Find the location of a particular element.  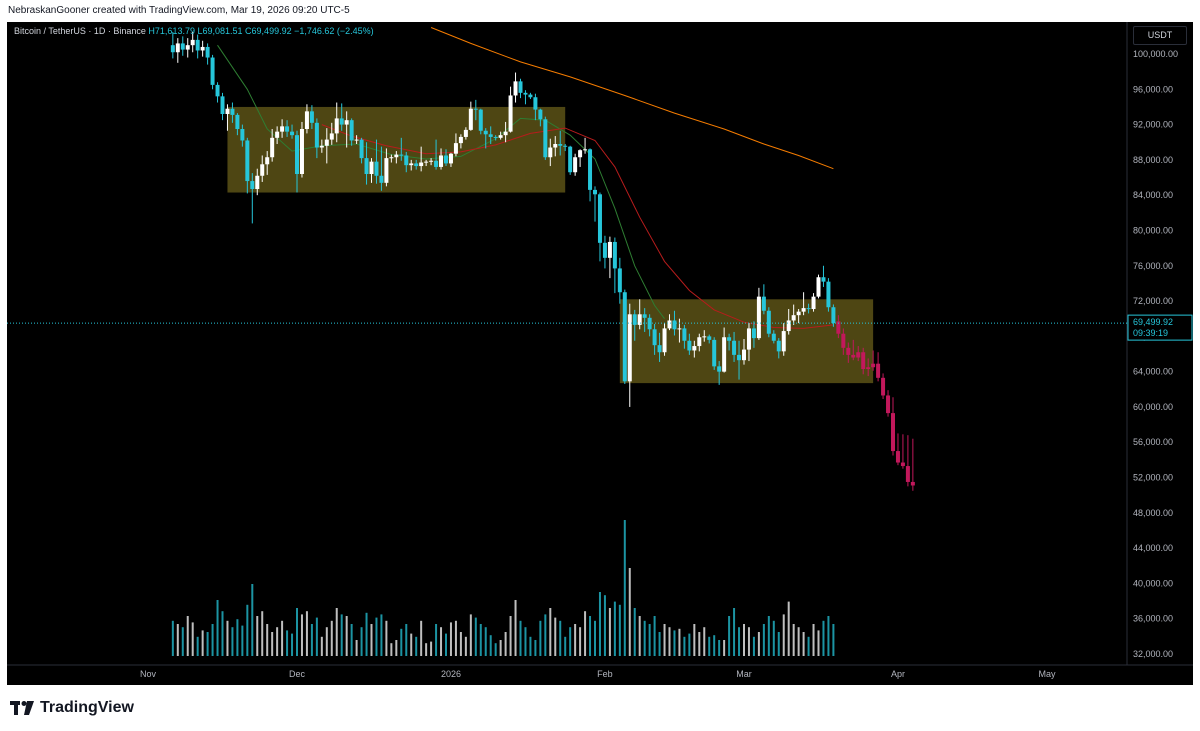

bar-countdown-label: 09:39:19 is located at coordinates (1150, 333).